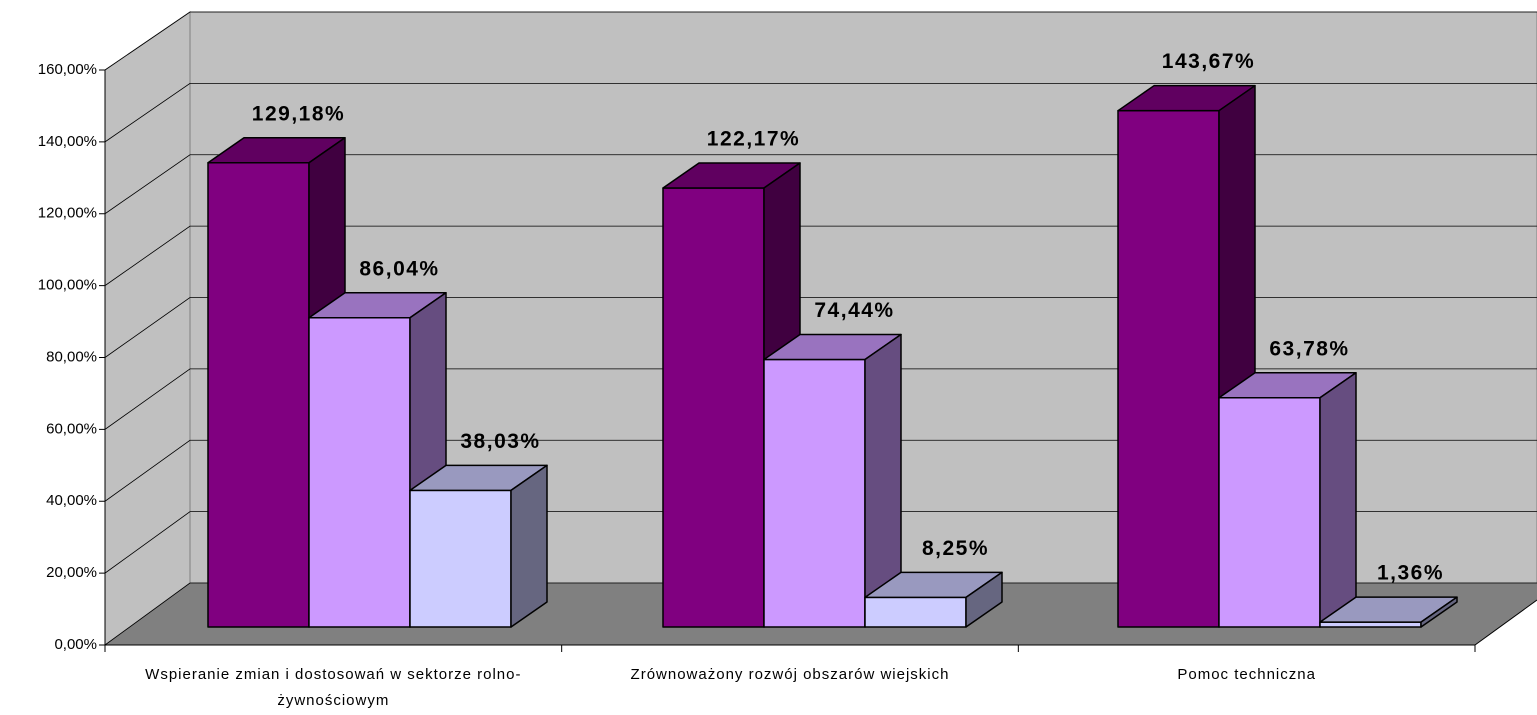  I want to click on y-tick-label: 80,00%, so click(71, 356).